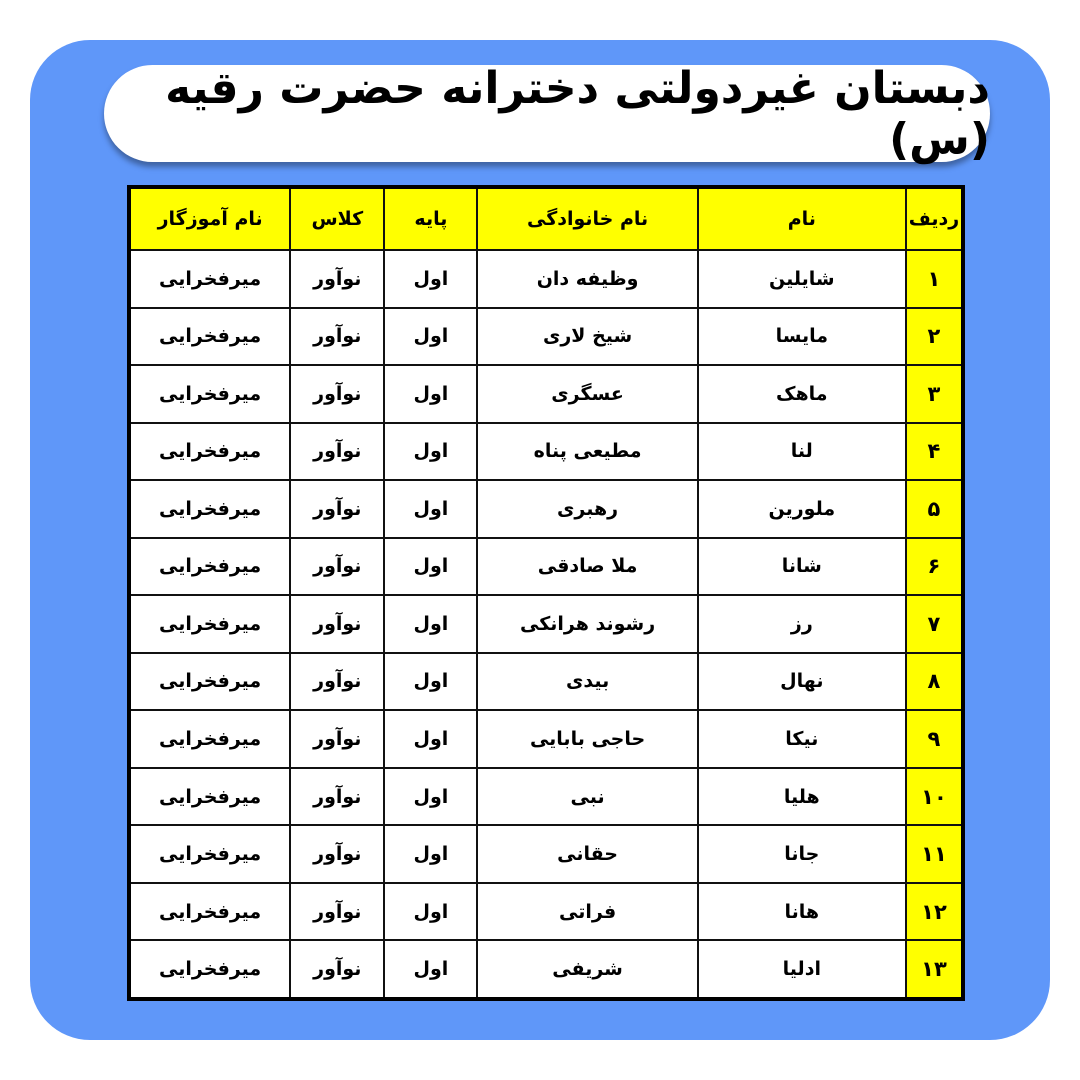 Image resolution: width=1080 pixels, height=1080 pixels. Describe the element at coordinates (934, 911) in the screenshot. I see `cell-column-row-number: ۱۲` at that location.